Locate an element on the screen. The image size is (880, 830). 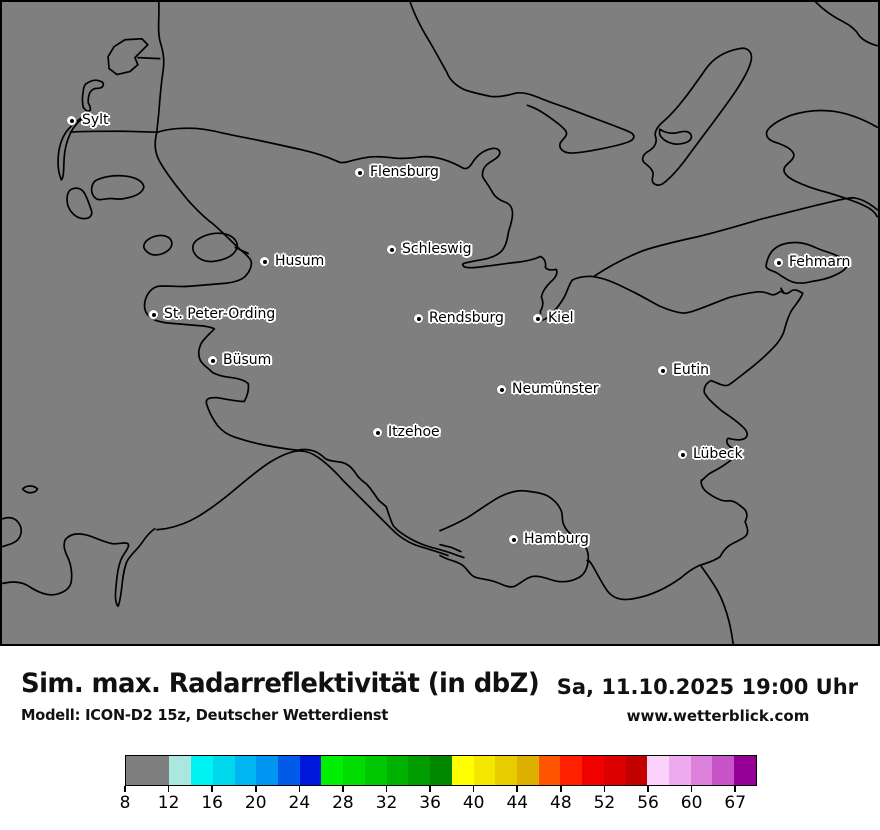
coastline-hamburg-border is located at coordinates (514, 538).